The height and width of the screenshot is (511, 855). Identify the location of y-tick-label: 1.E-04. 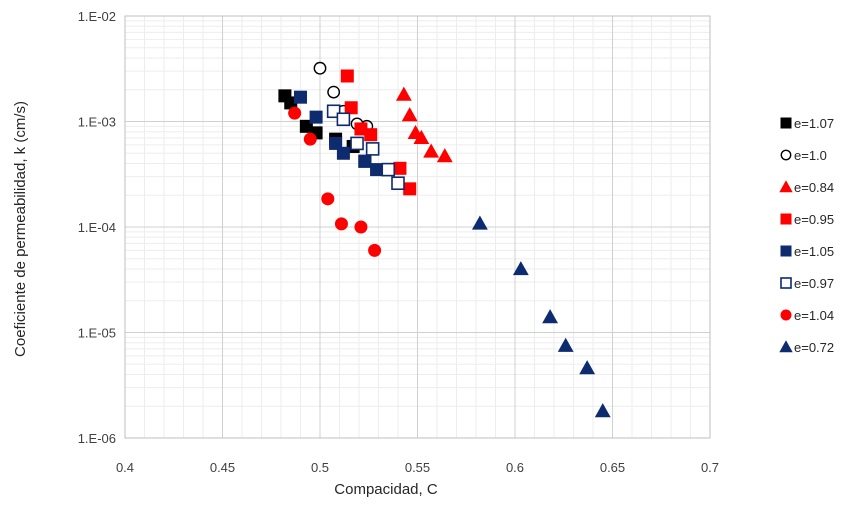
(97, 227).